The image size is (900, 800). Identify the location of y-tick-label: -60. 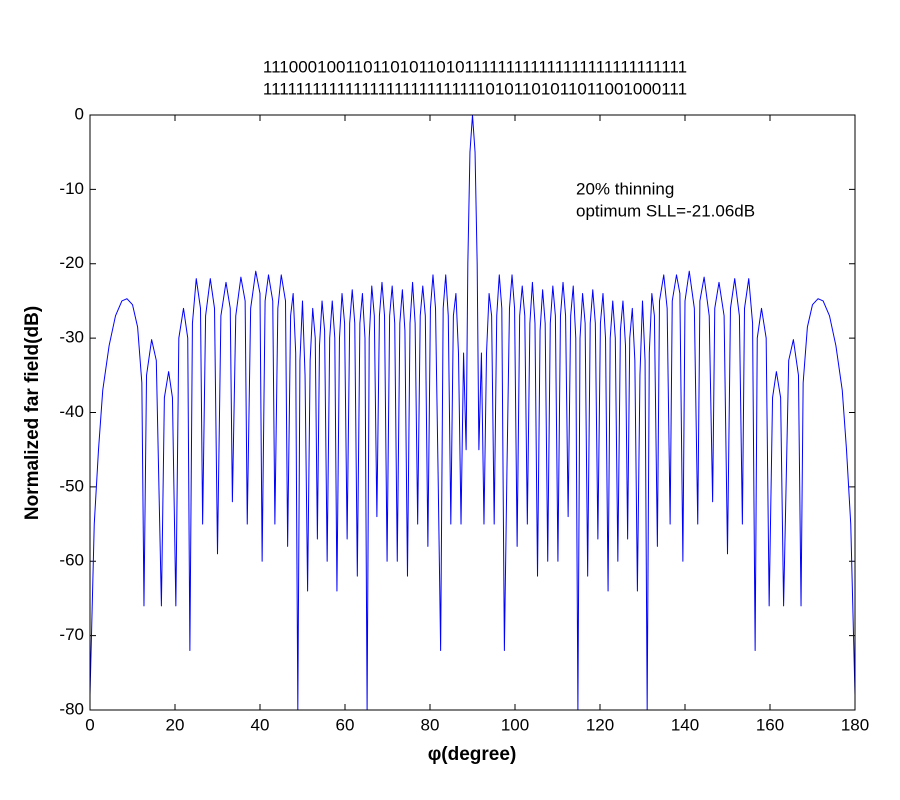
(71, 560).